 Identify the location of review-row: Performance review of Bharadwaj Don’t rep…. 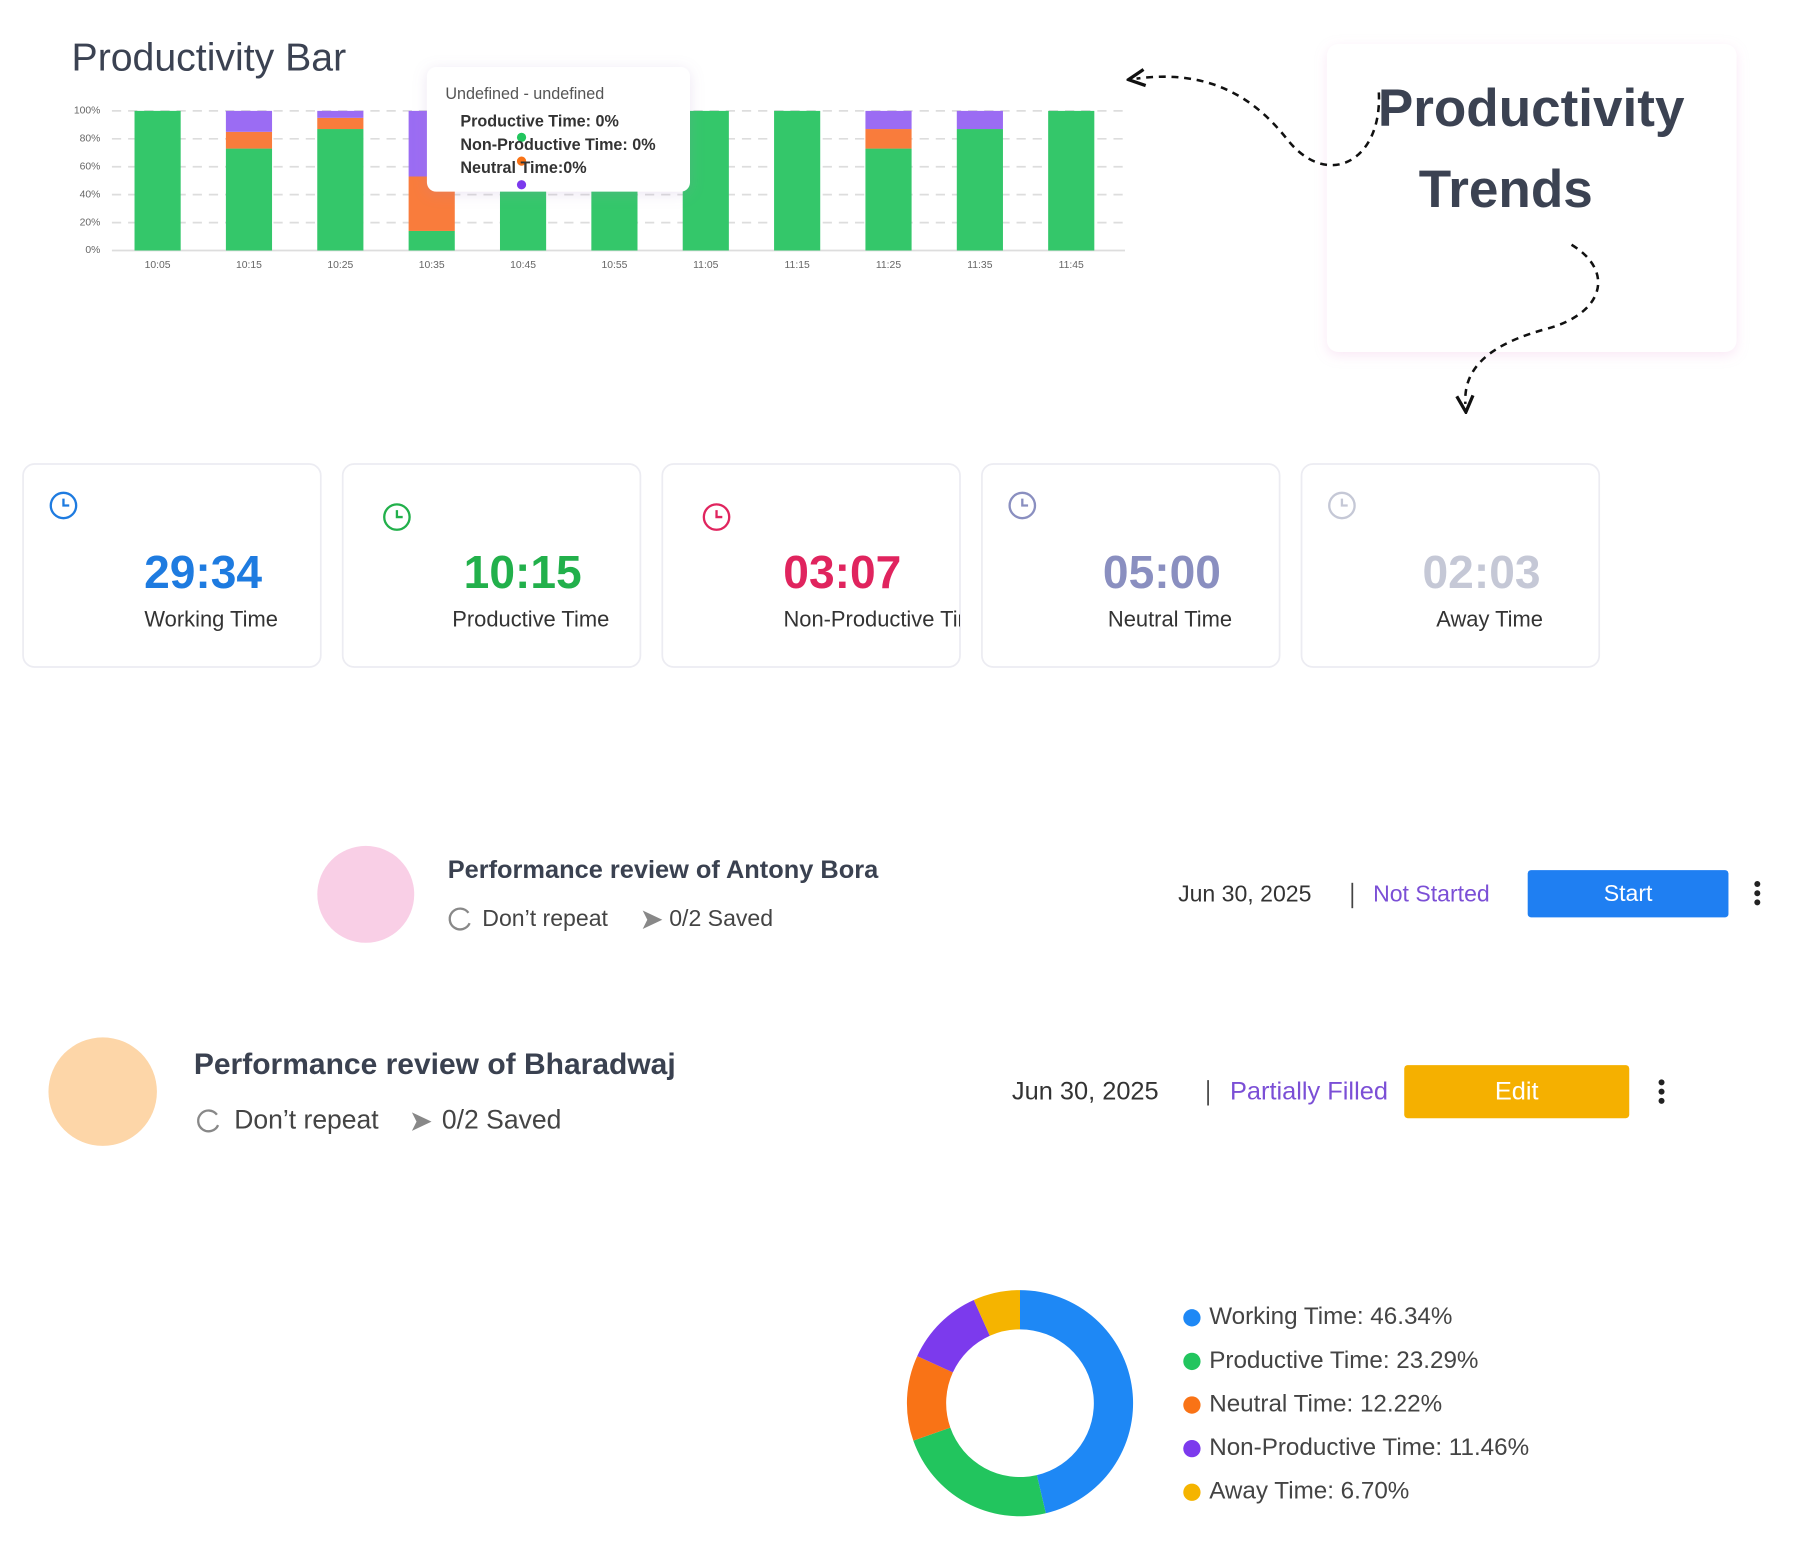
(856, 1091).